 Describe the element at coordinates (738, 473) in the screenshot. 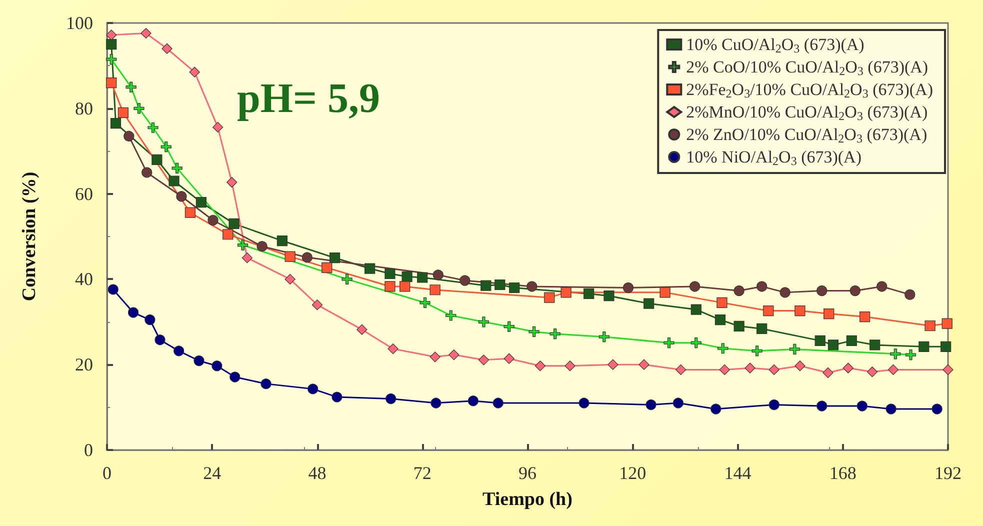

I see `x-tick-label: 144` at that location.